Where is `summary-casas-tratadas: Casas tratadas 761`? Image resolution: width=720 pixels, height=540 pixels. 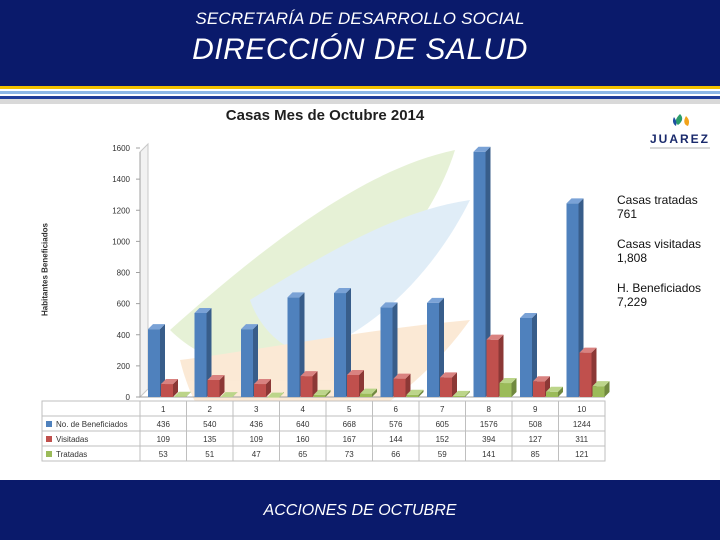 summary-casas-tratadas: Casas tratadas 761 is located at coordinates (667, 207).